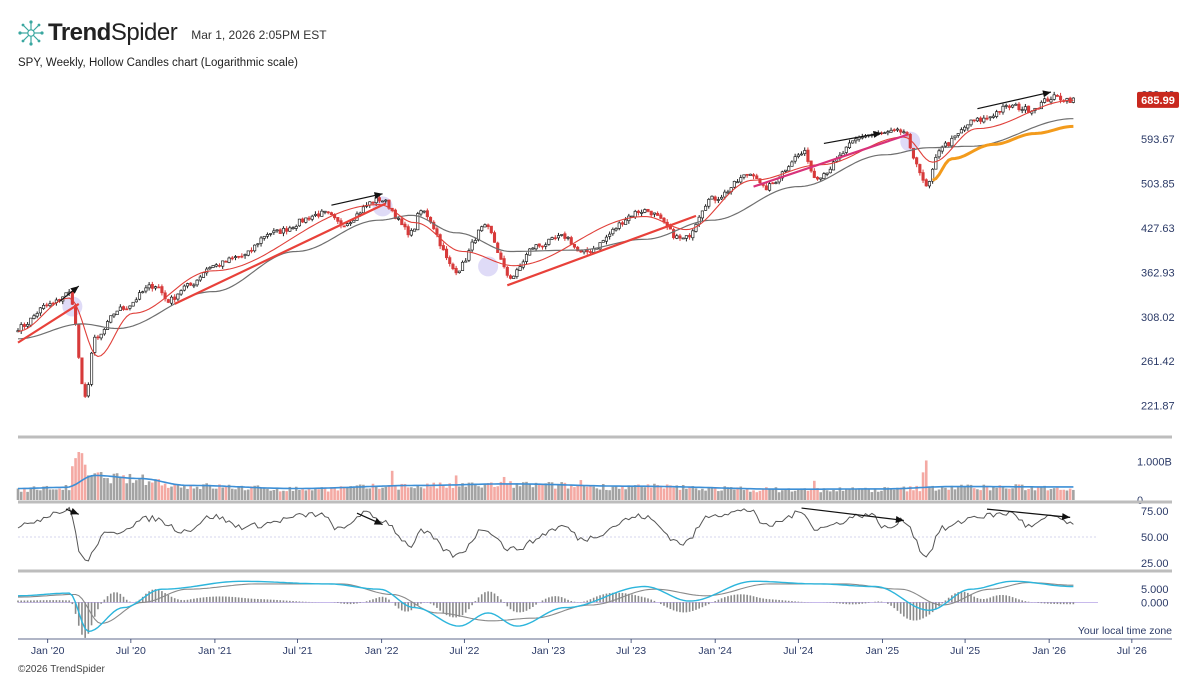  Describe the element at coordinates (48, 323) in the screenshot. I see `trendline` at that location.